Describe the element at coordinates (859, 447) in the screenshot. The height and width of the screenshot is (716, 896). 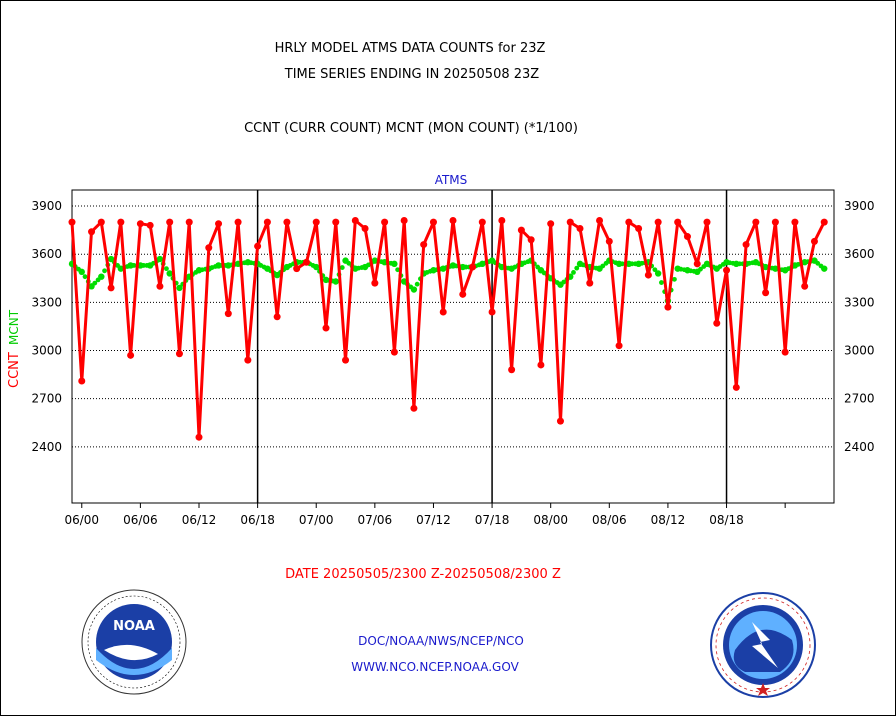
I see `y-tick-label-right: 2400` at that location.